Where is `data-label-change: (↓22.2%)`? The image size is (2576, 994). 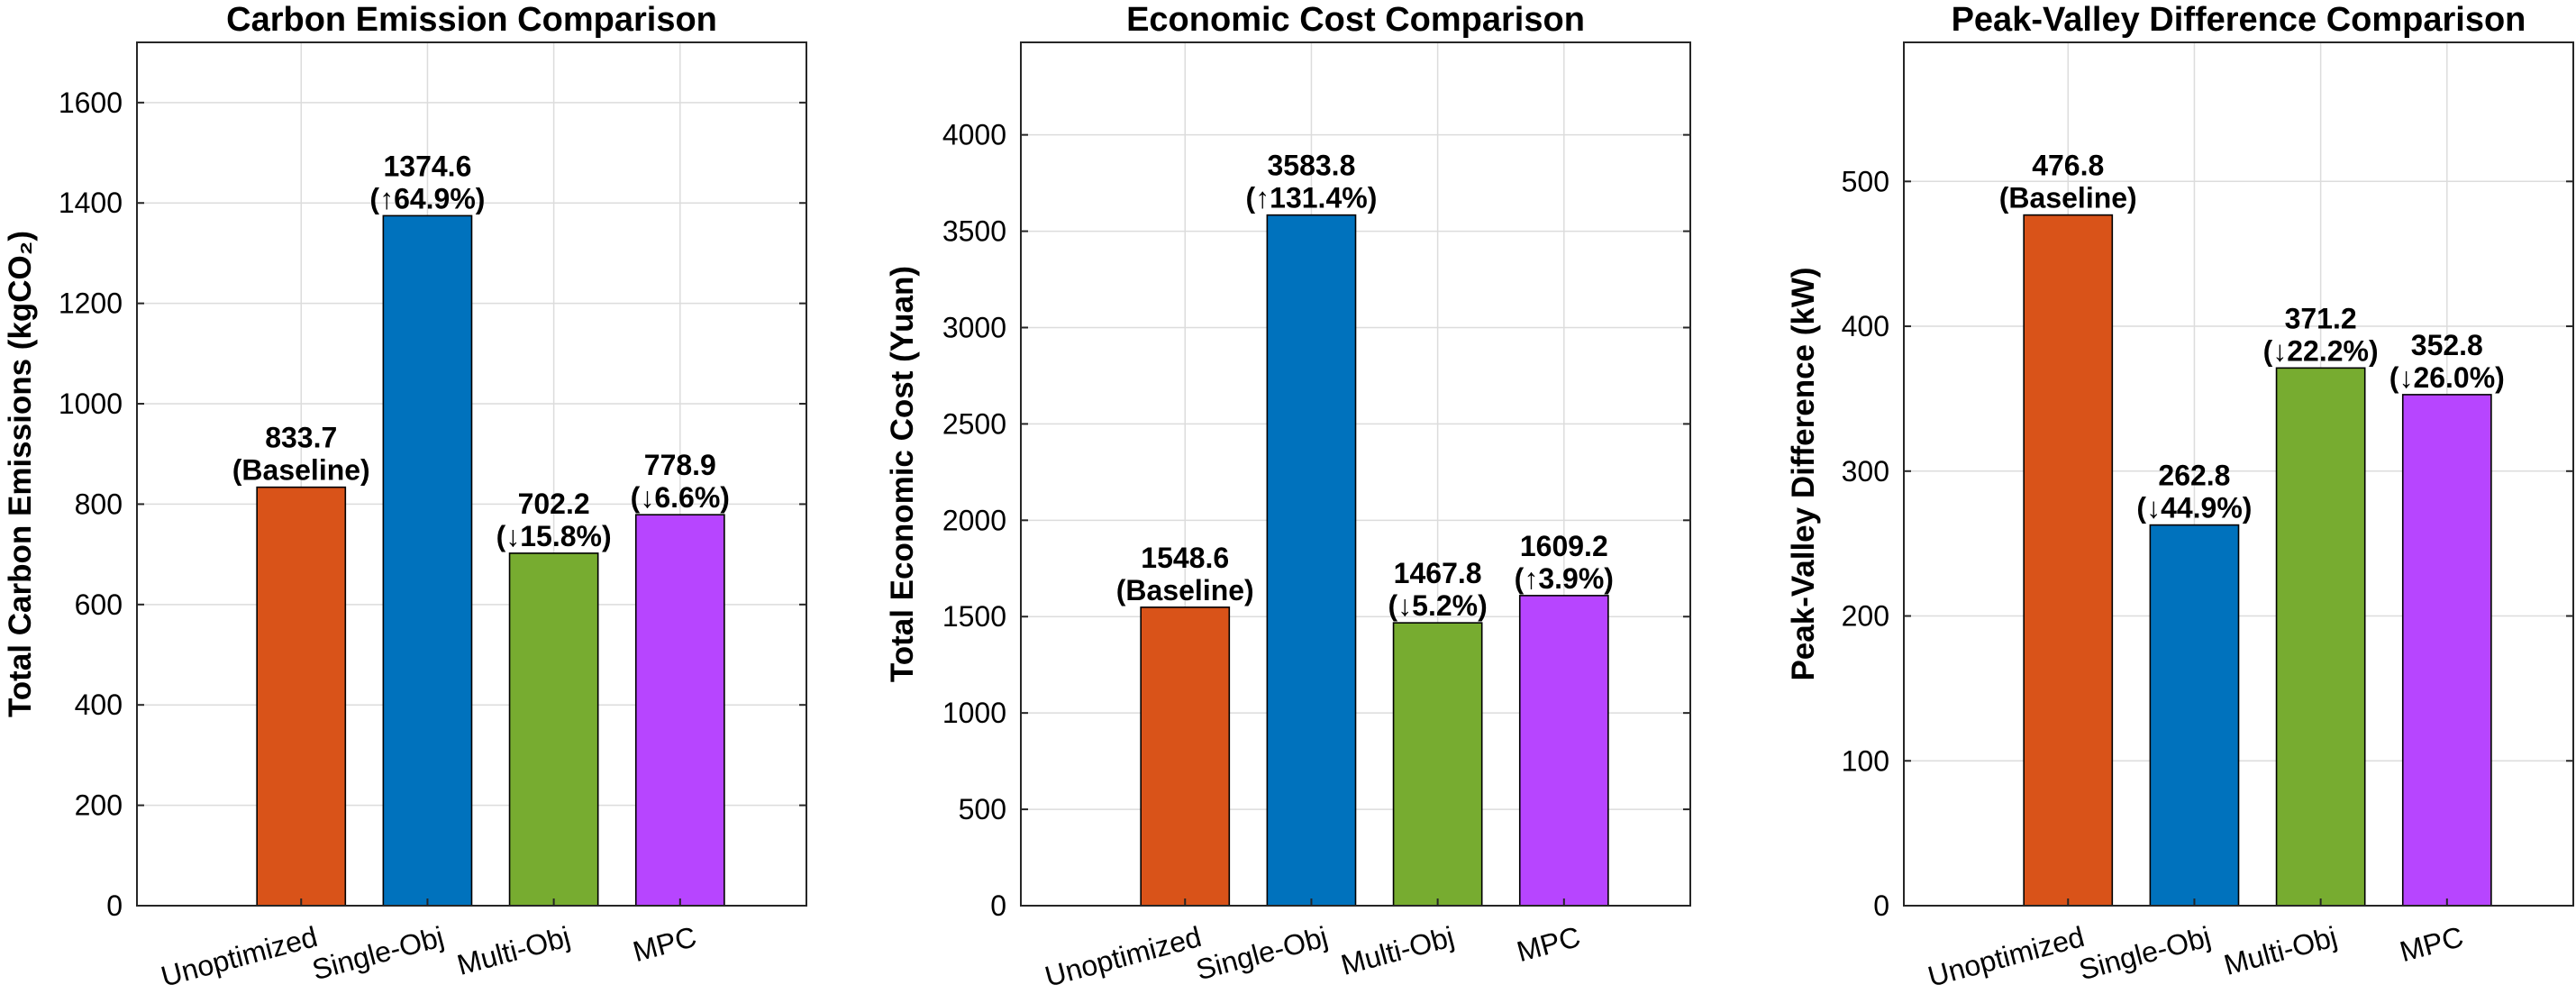 data-label-change: (↓22.2%) is located at coordinates (2321, 351).